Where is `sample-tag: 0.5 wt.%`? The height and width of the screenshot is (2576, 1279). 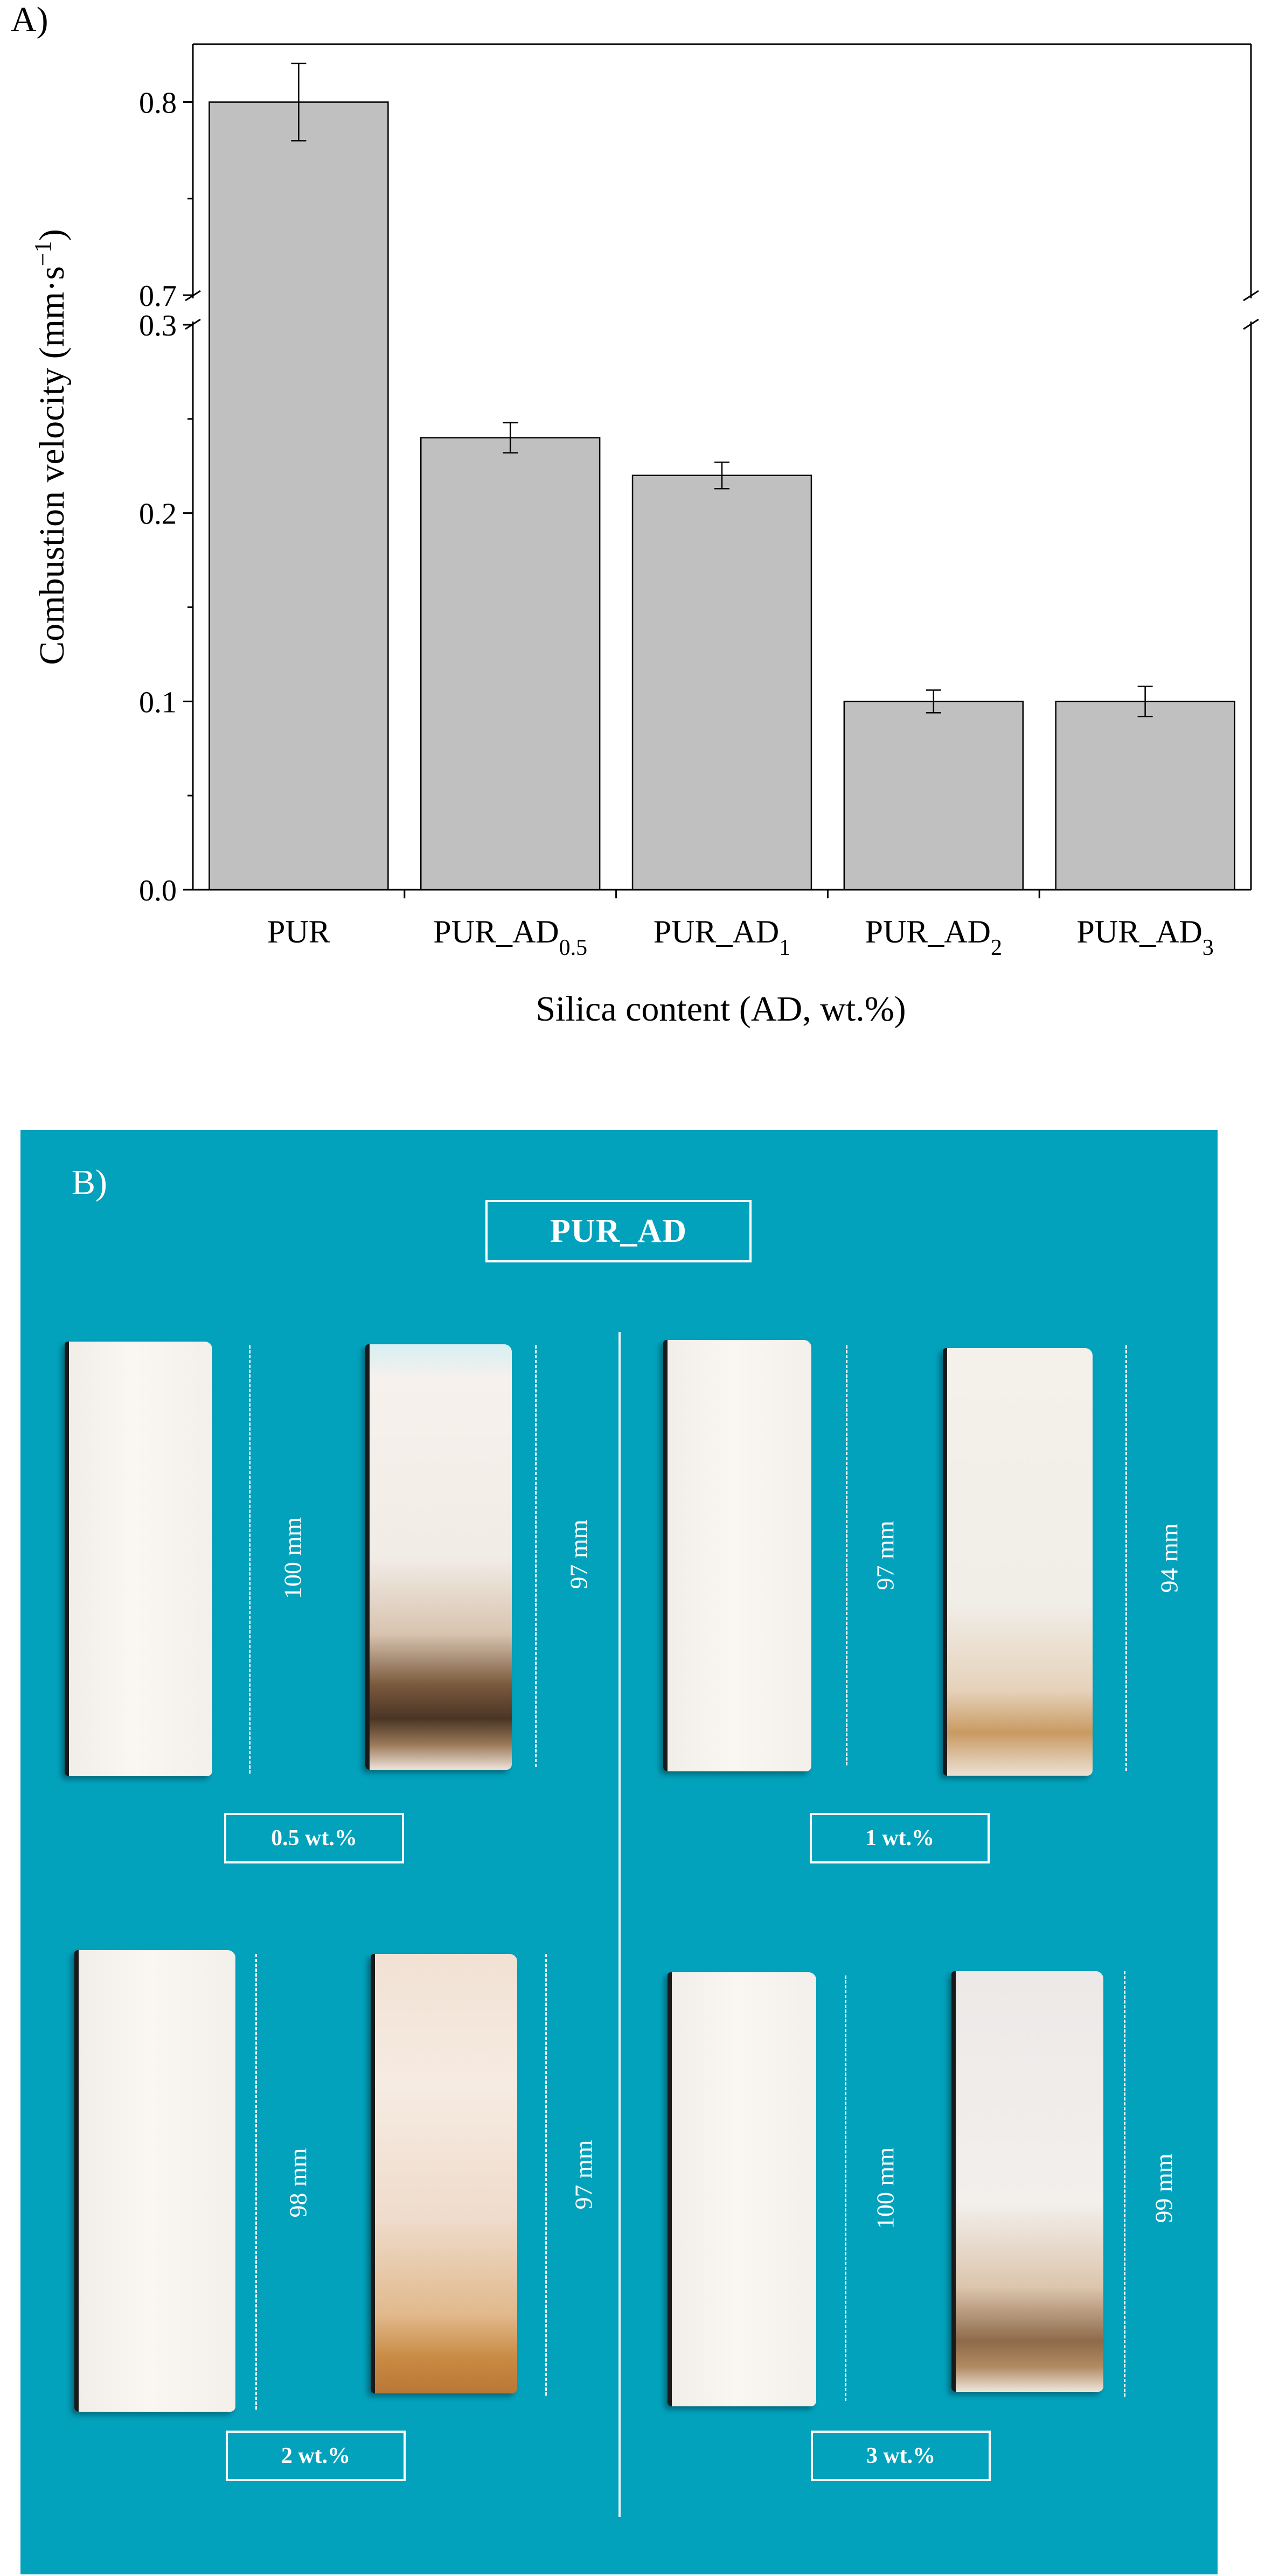
sample-tag: 0.5 wt.% is located at coordinates (314, 1838).